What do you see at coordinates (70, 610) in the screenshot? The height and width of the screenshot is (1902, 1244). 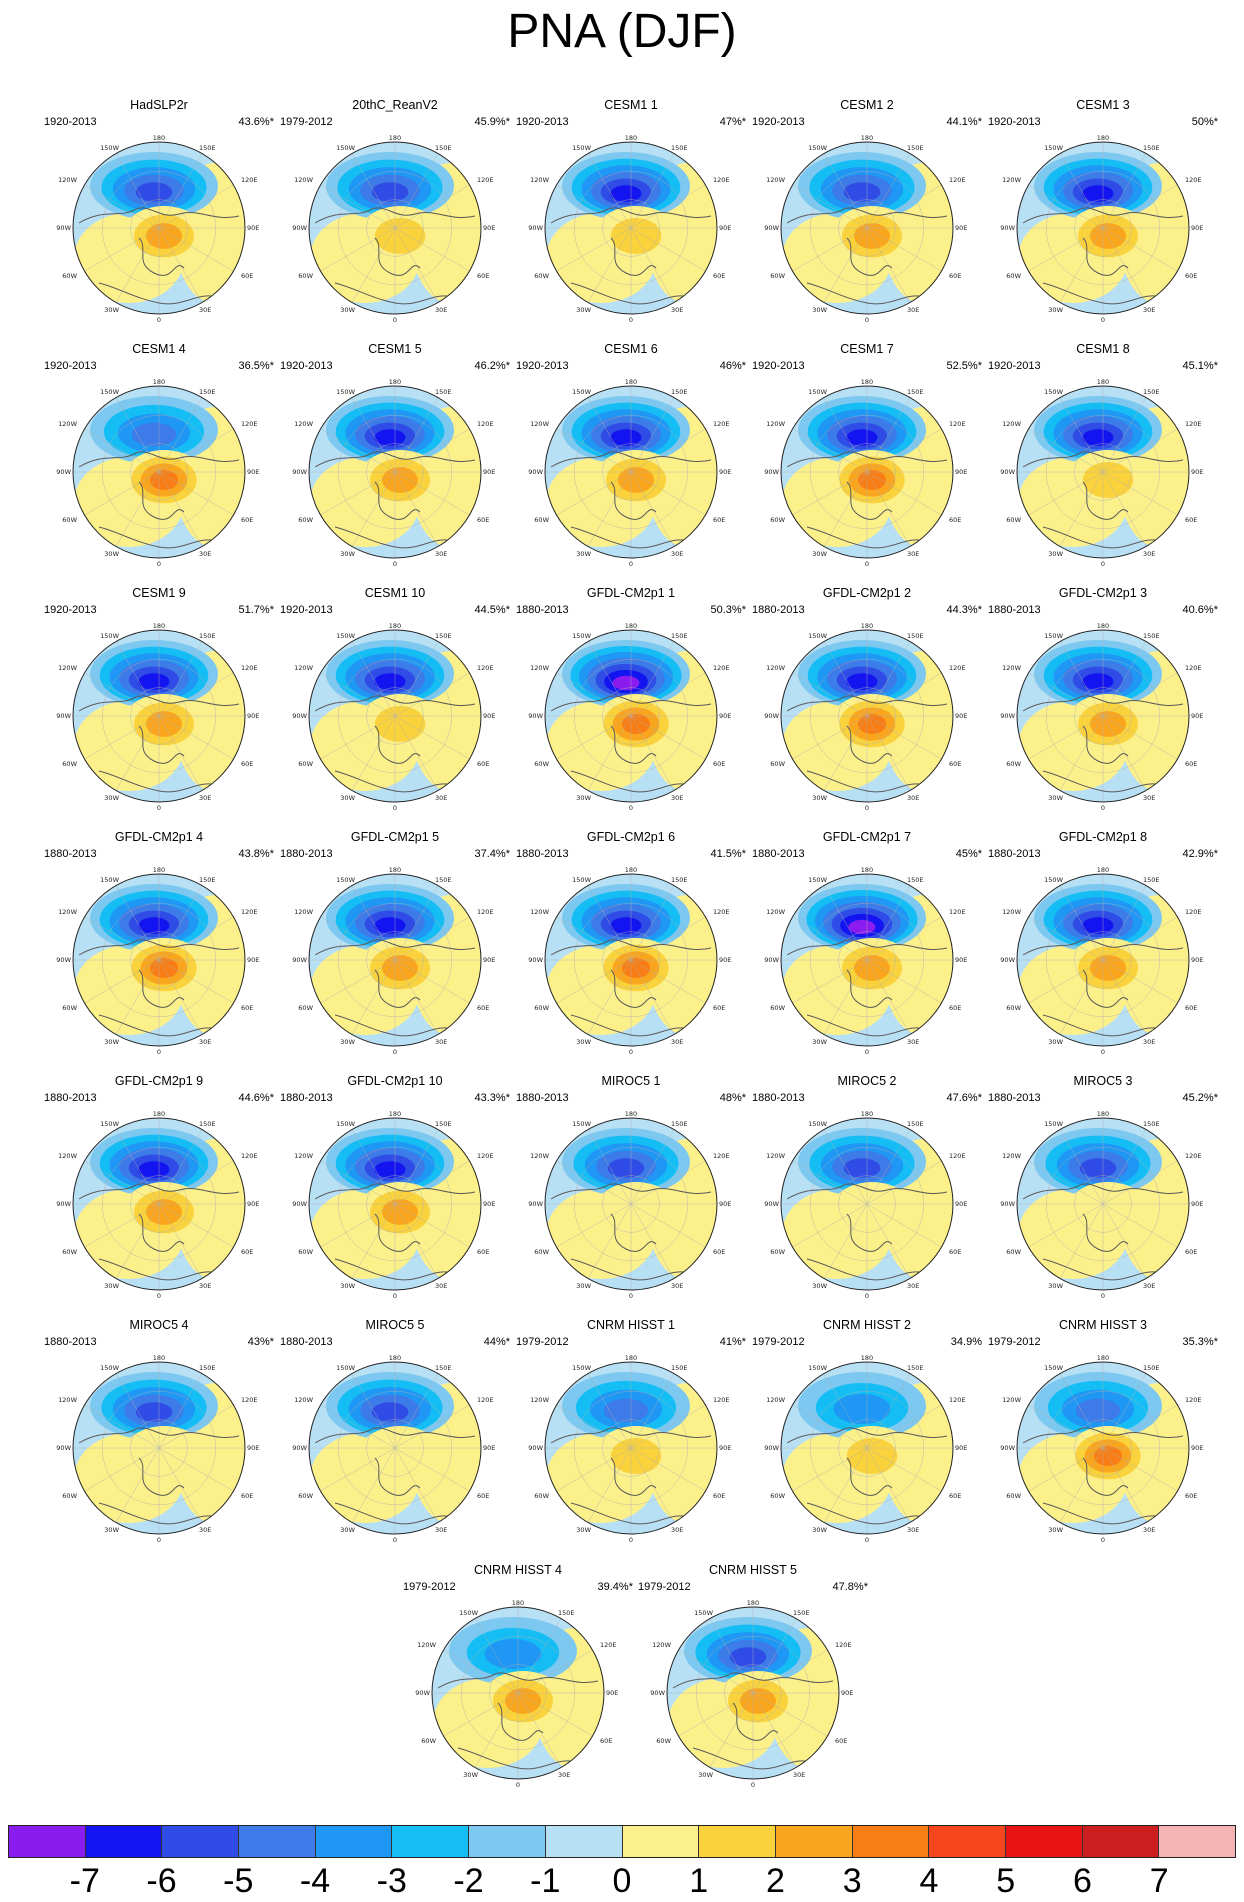 I see `panel-period: 1920-2013` at bounding box center [70, 610].